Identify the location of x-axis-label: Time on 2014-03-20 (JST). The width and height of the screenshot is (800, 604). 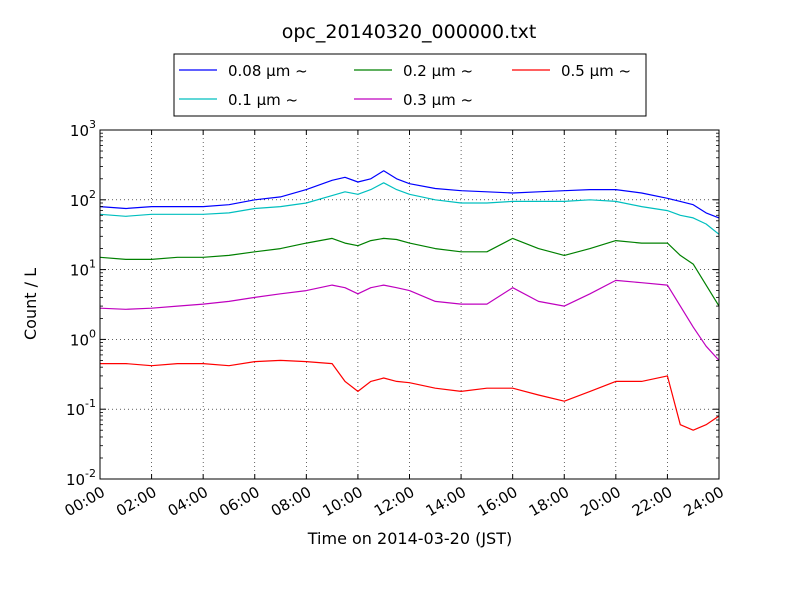
(409, 538).